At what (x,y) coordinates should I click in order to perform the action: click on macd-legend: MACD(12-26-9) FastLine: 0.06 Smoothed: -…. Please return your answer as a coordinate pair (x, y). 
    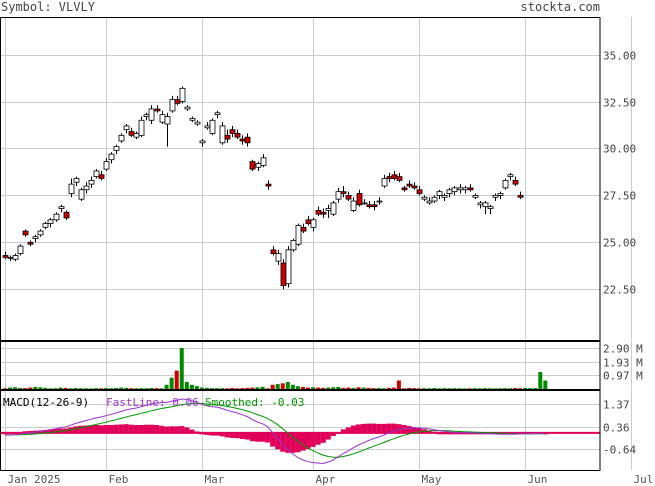
    Looking at the image, I should click on (153, 402).